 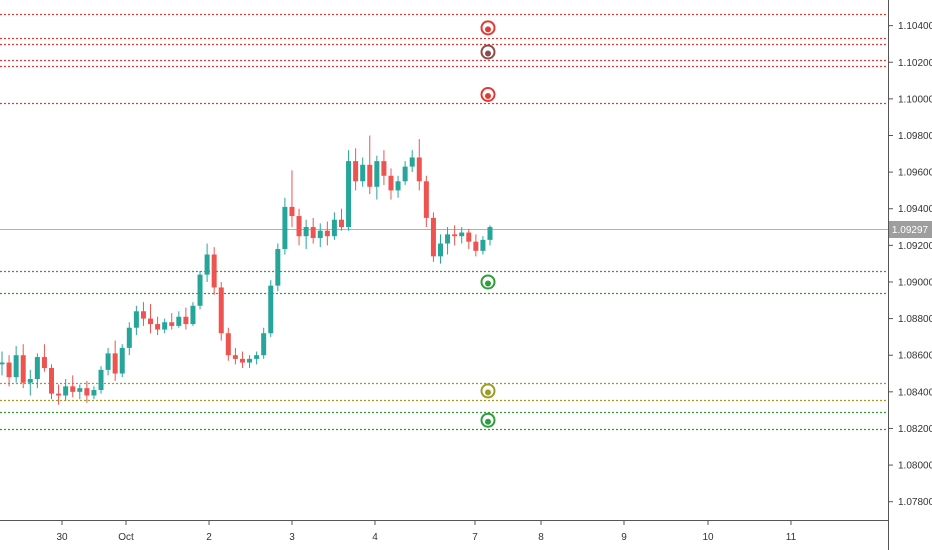 What do you see at coordinates (292, 537) in the screenshot?
I see `x-tick-label: 3` at bounding box center [292, 537].